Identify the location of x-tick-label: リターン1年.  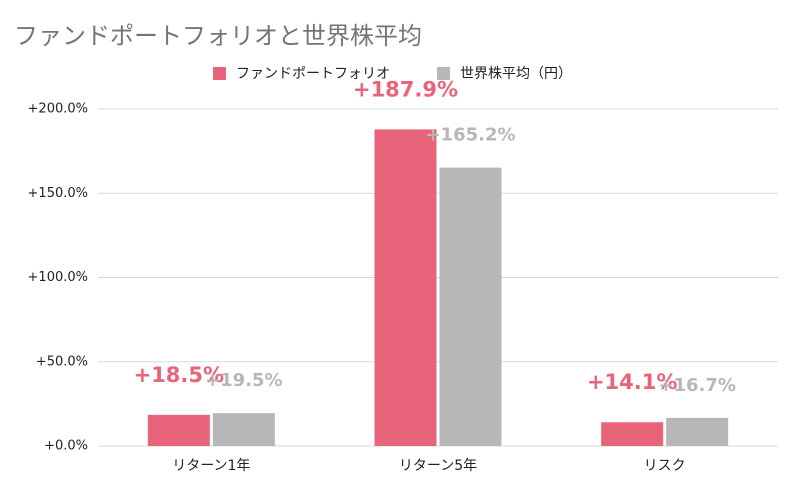
(211, 466).